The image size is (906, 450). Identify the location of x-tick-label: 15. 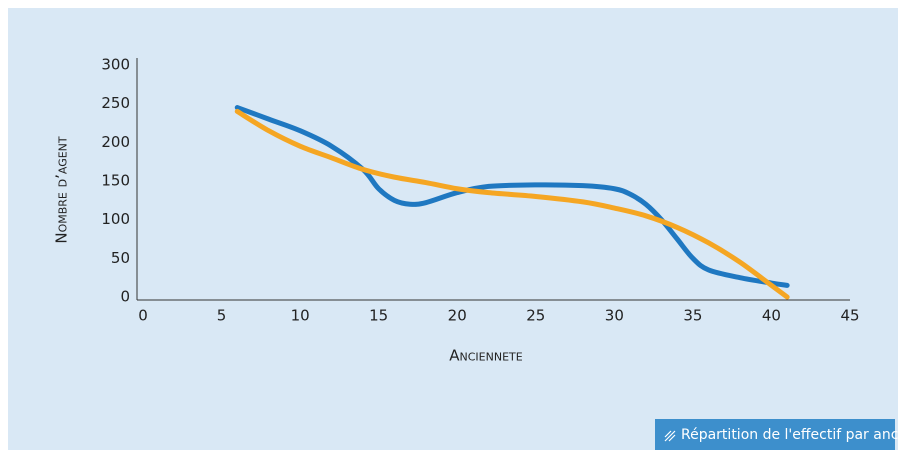
(378, 316).